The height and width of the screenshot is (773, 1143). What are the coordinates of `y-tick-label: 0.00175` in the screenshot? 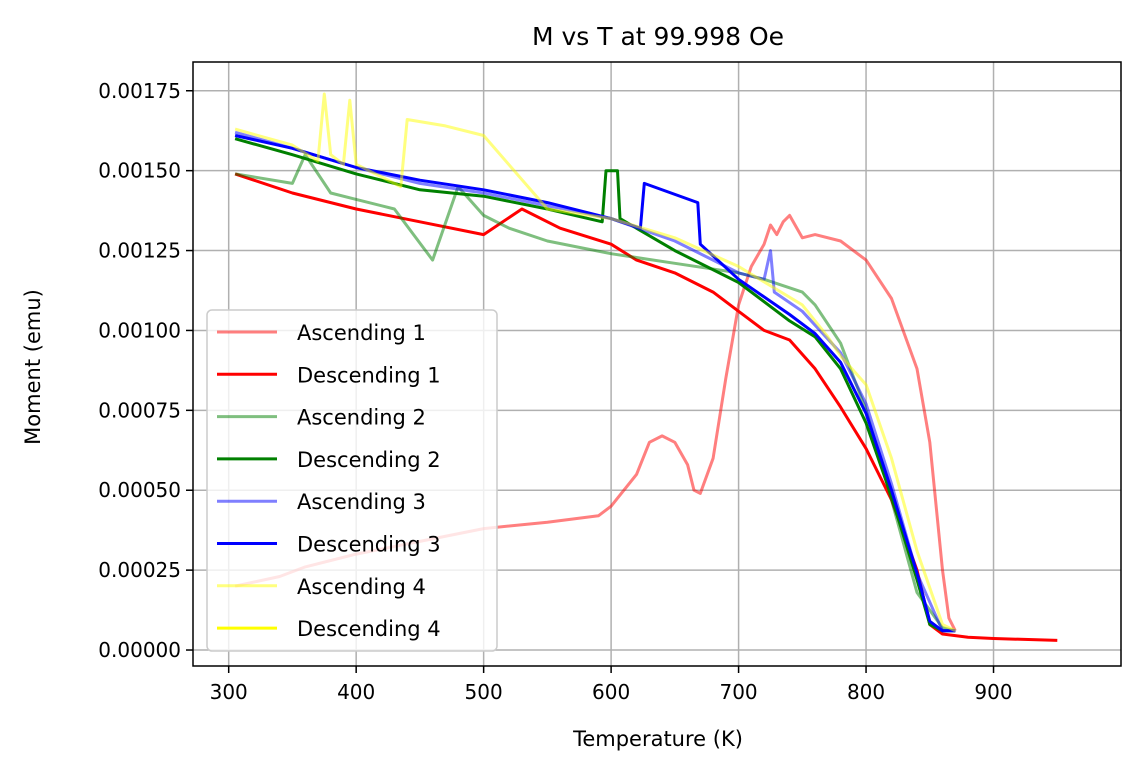 It's located at (139, 91).